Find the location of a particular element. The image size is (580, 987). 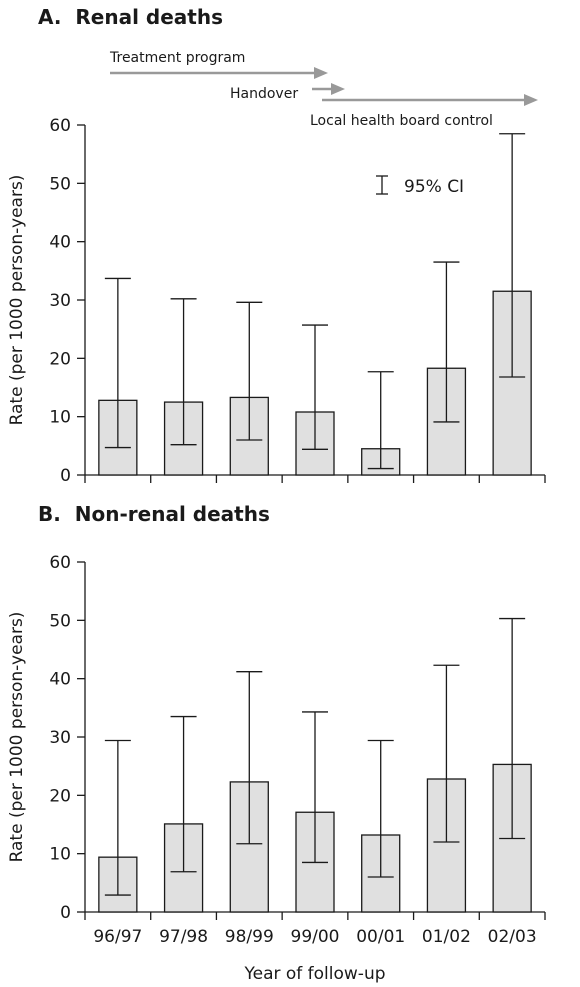

handover-arrowhead is located at coordinates (338, 89).